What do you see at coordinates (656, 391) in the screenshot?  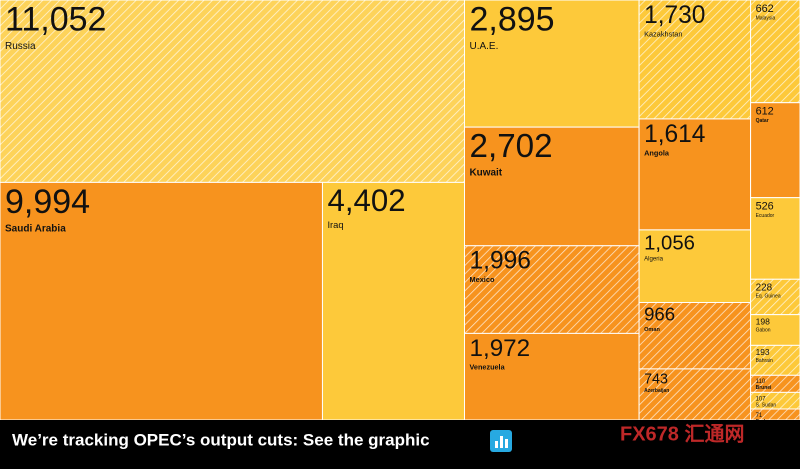 I see `tile-label: Azerbaijan` at bounding box center [656, 391].